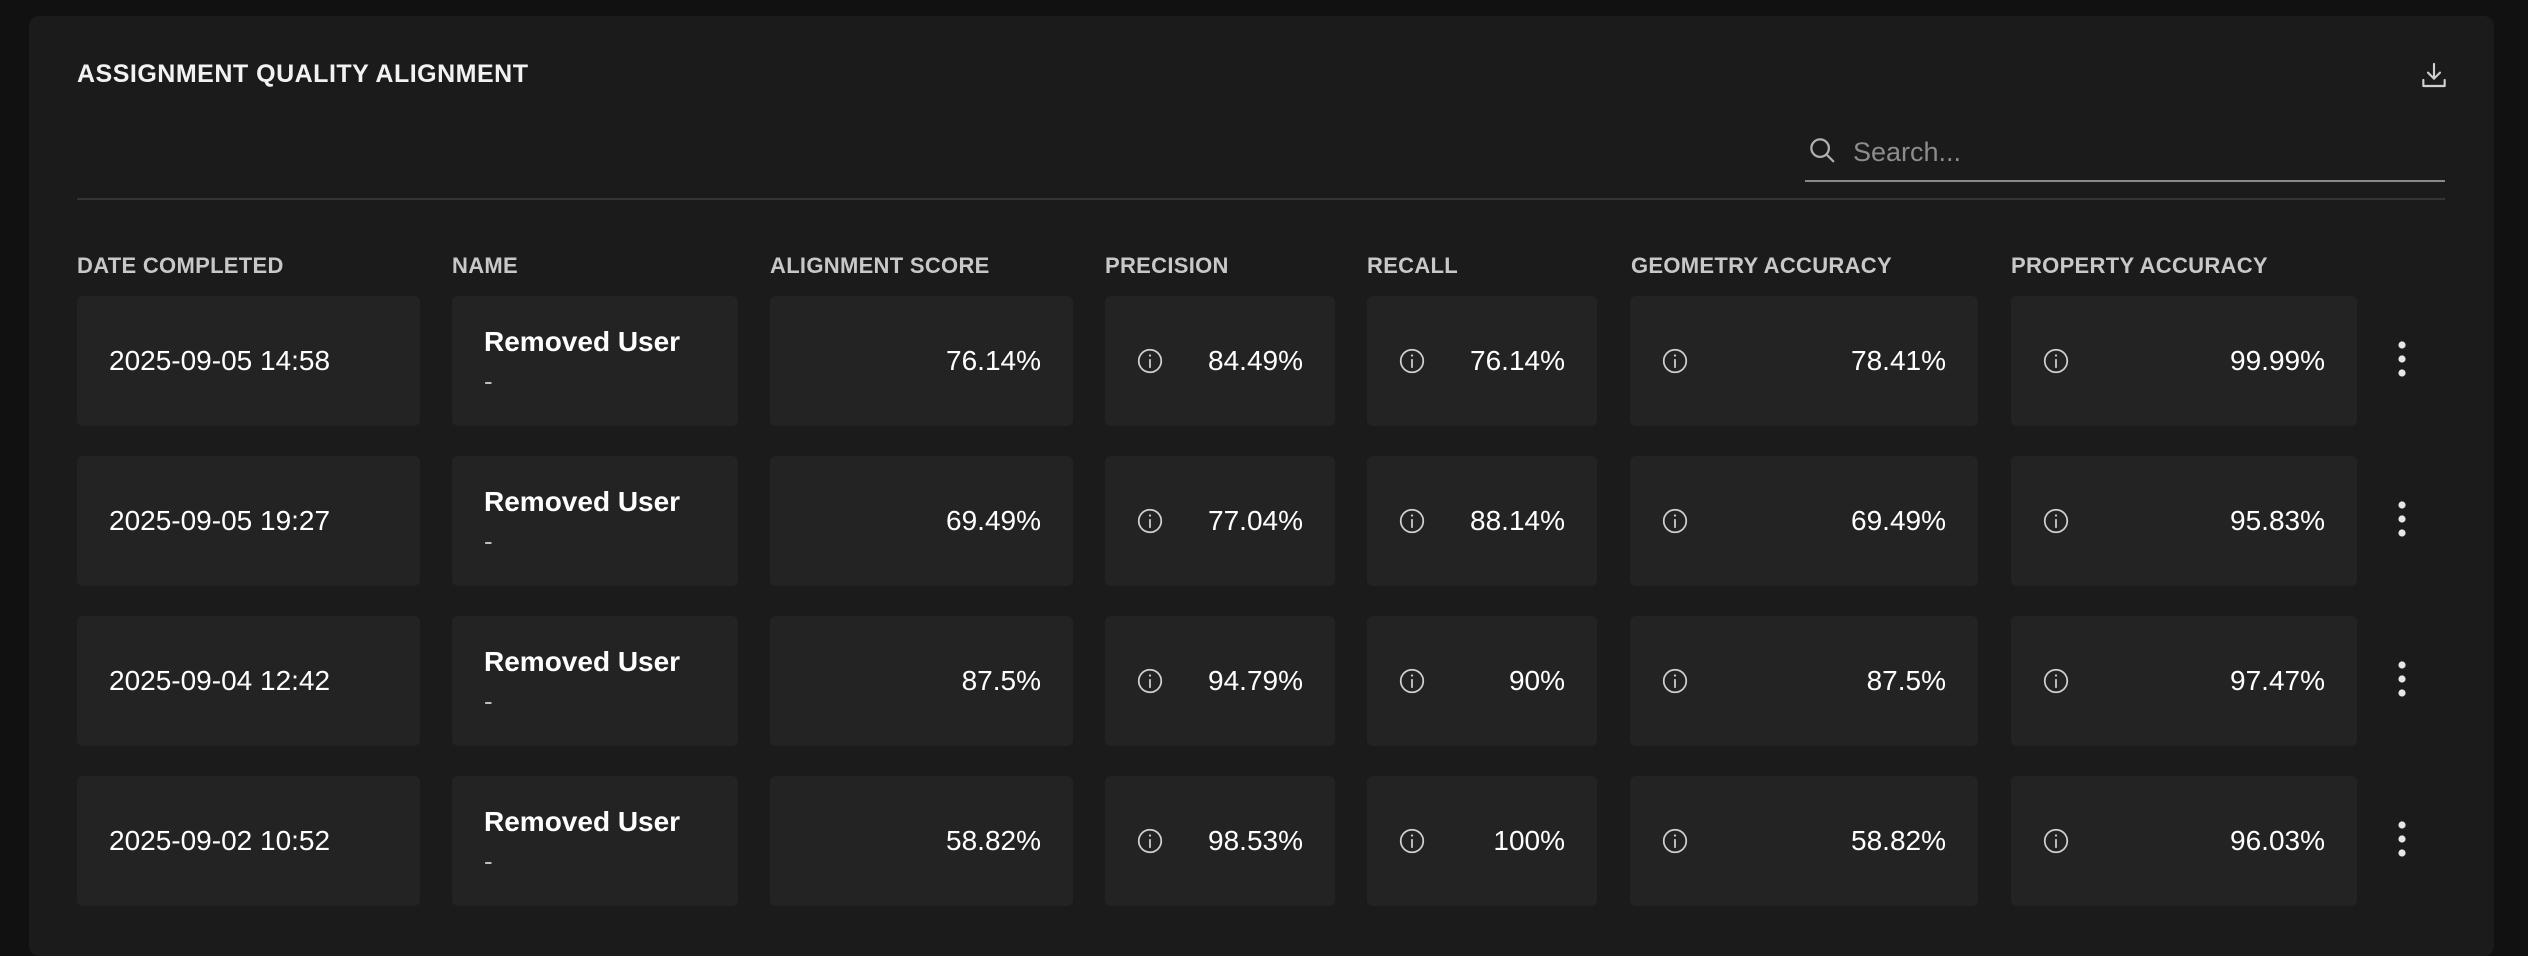  What do you see at coordinates (921, 361) in the screenshot?
I see `alignment-score-cell: 76.14%` at bounding box center [921, 361].